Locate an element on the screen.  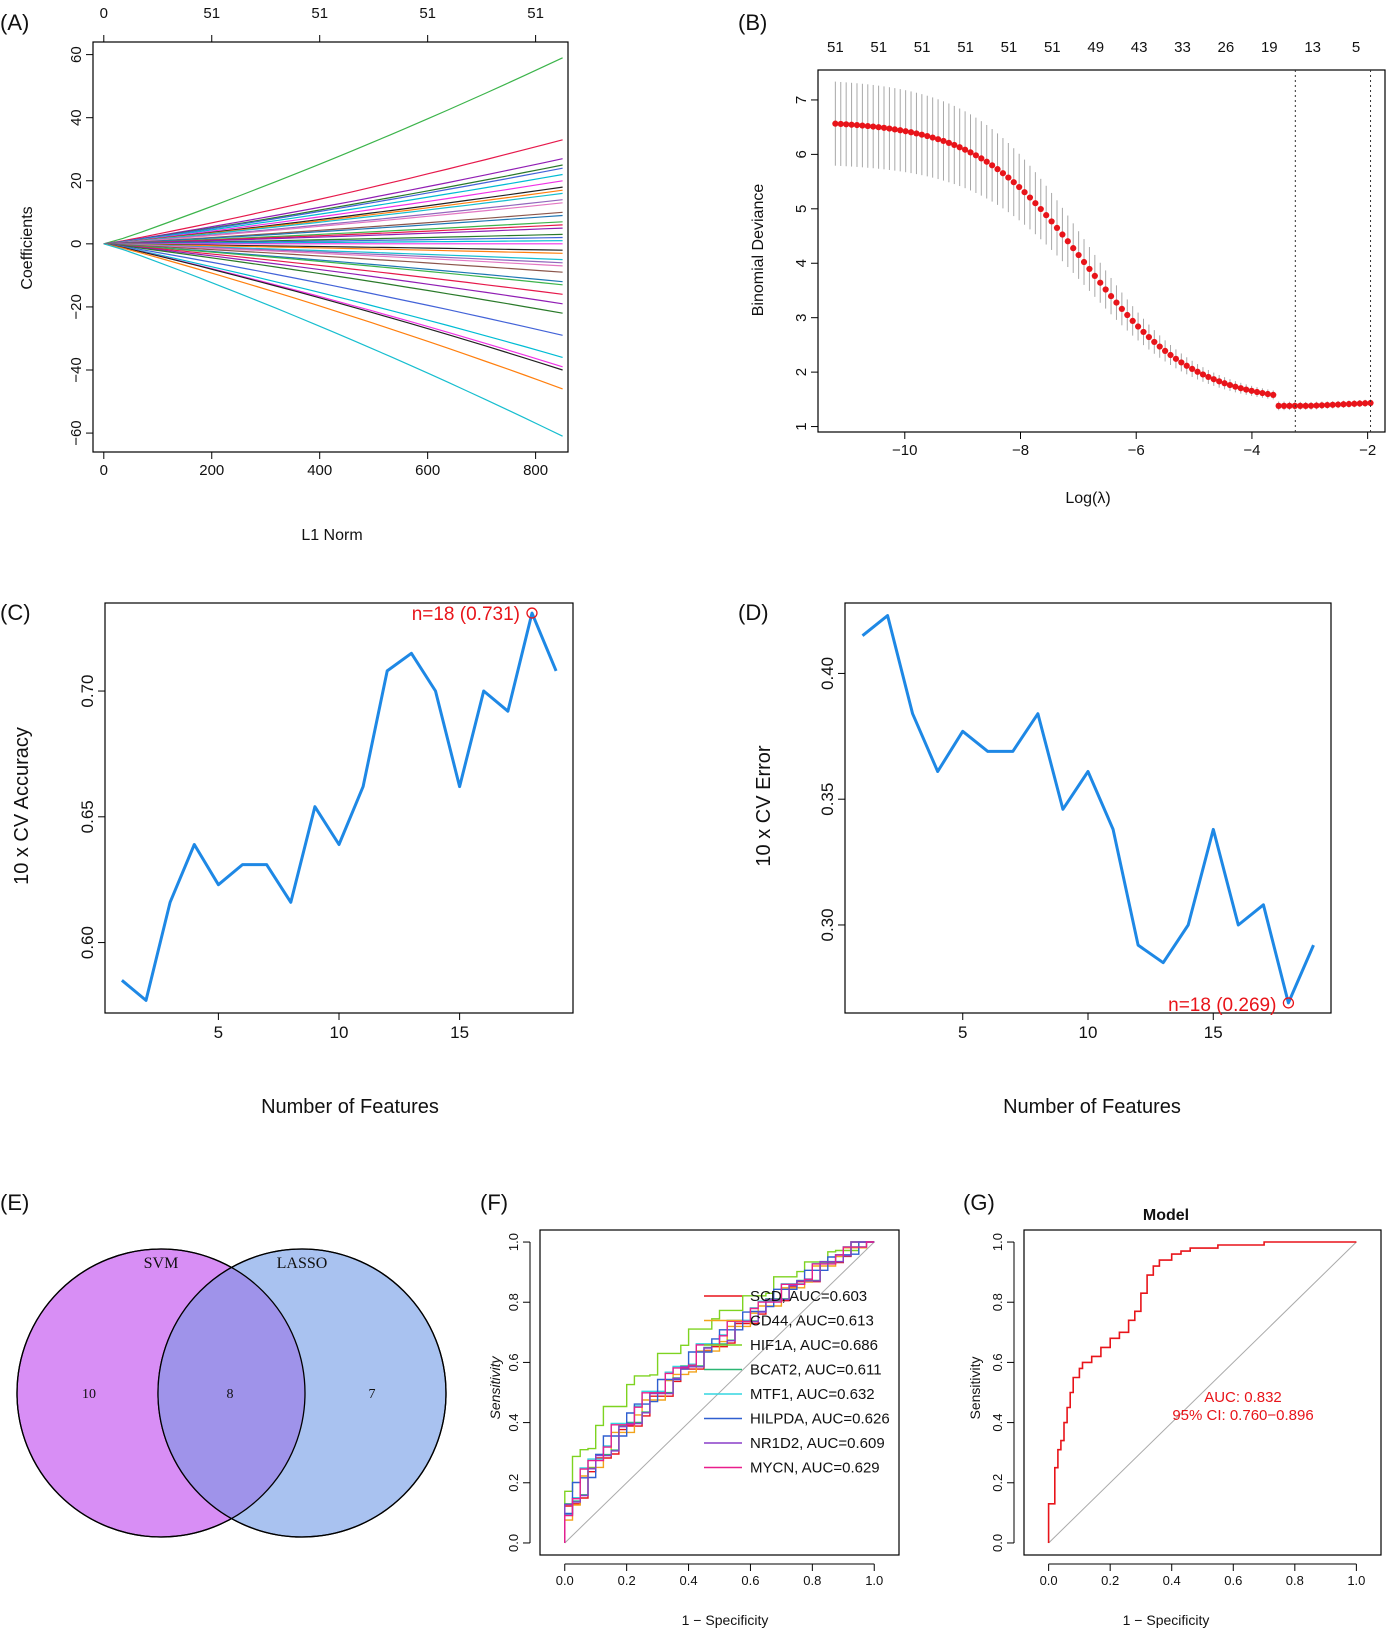
x-tick-label: 15 is located at coordinates (1213, 1032).